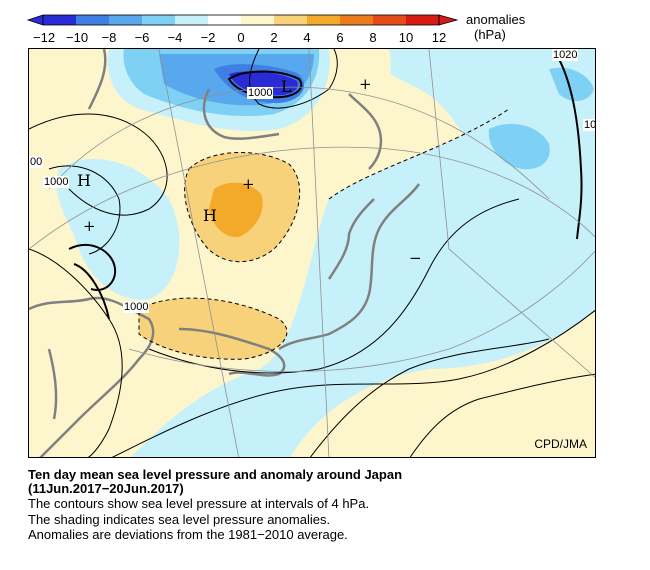 The image size is (650, 570). I want to click on colorbar-tick-label: 6, so click(340, 37).